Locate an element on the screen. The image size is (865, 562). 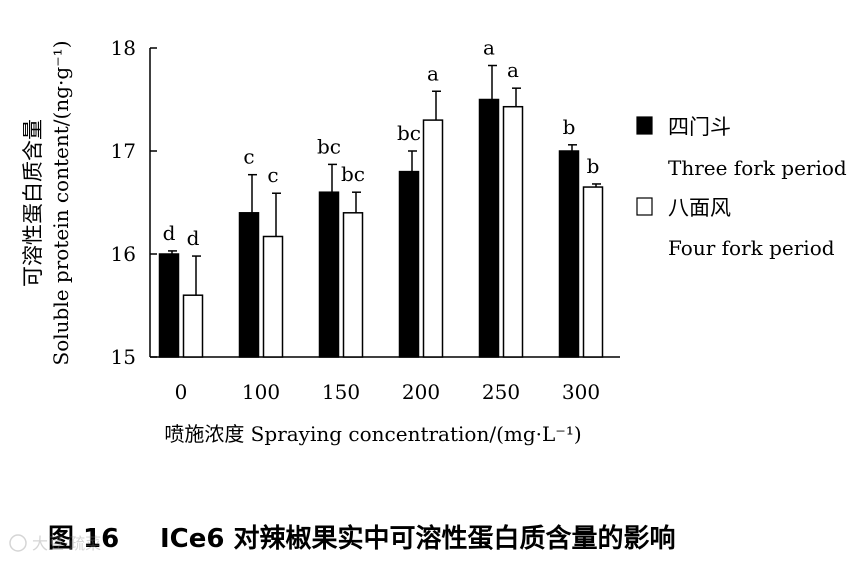
x-axis-title: 喷施浓度 Spraying concentration/(mg·L⁻¹) is located at coordinates (372, 434).